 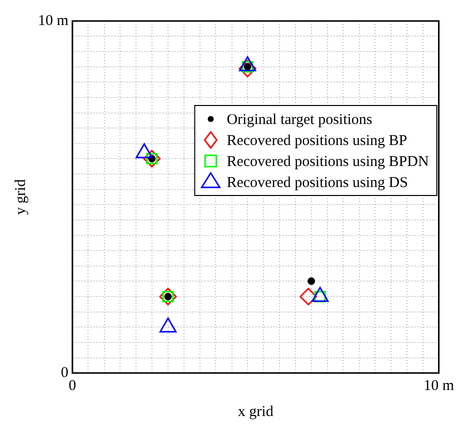 I want to click on x-axis-title: x grid, so click(x=256, y=412).